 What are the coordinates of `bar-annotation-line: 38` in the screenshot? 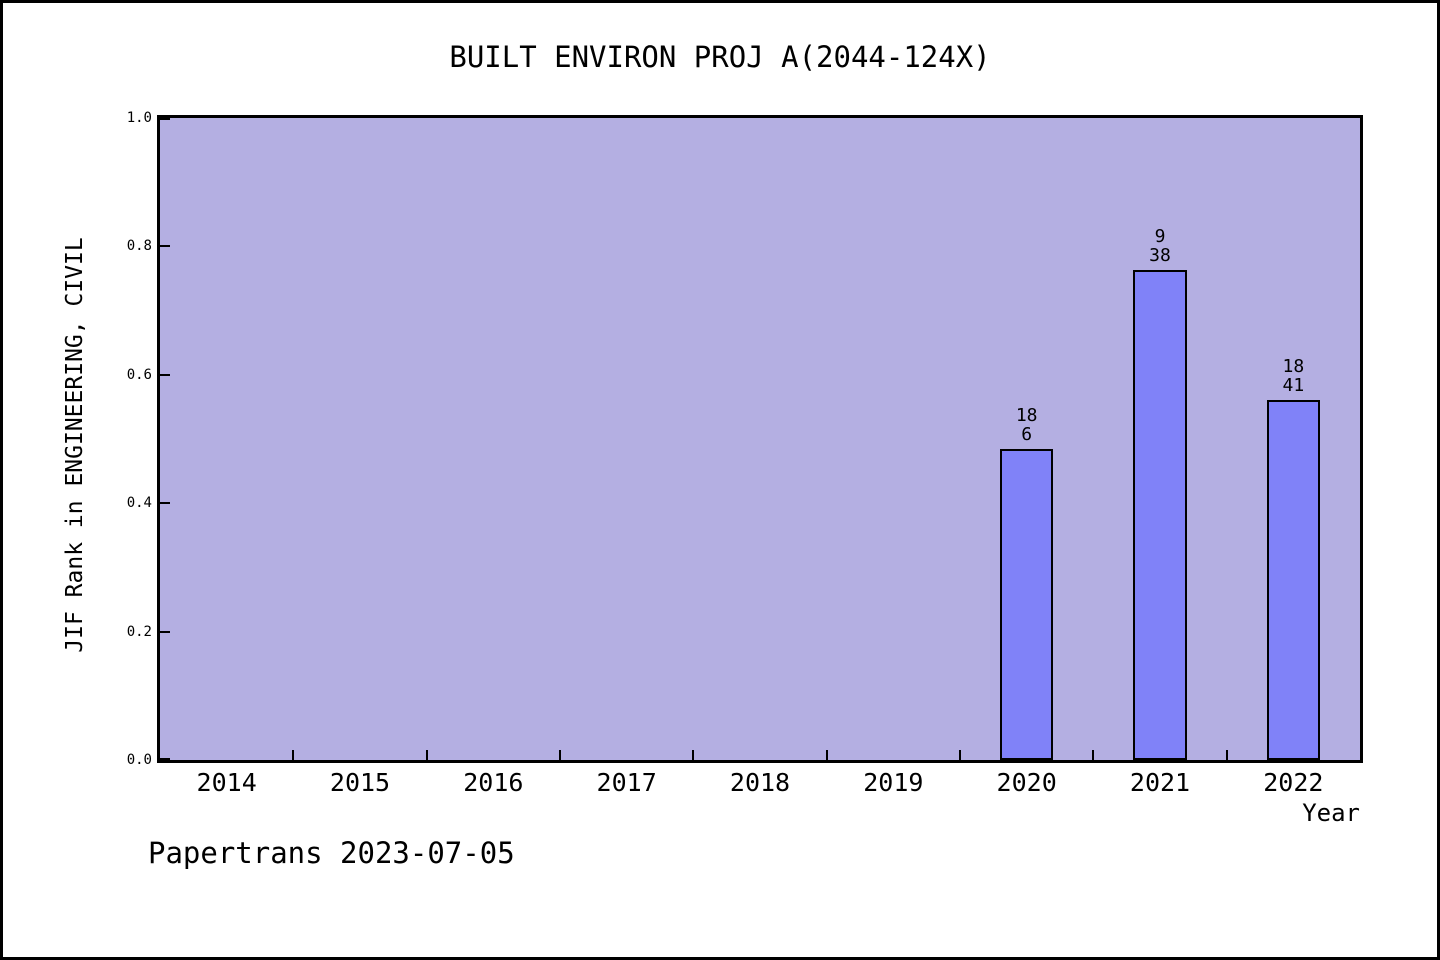 It's located at (1160, 255).